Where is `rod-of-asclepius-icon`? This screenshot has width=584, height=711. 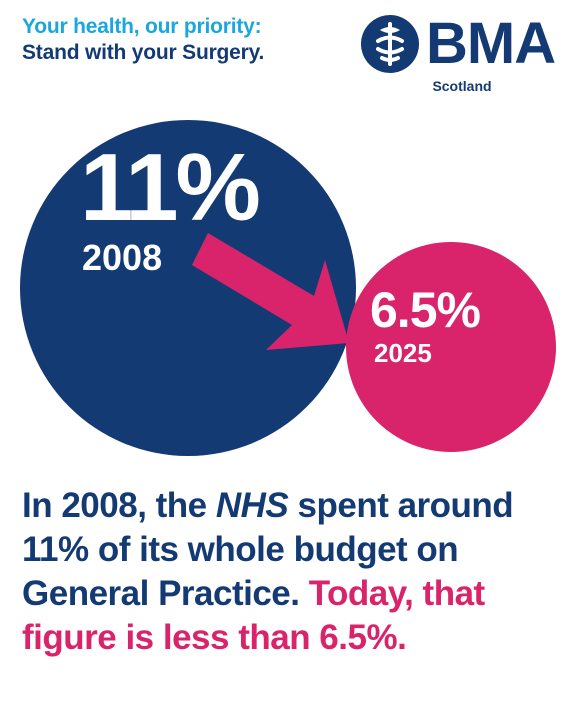
rod-of-asclepius-icon is located at coordinates (390, 44).